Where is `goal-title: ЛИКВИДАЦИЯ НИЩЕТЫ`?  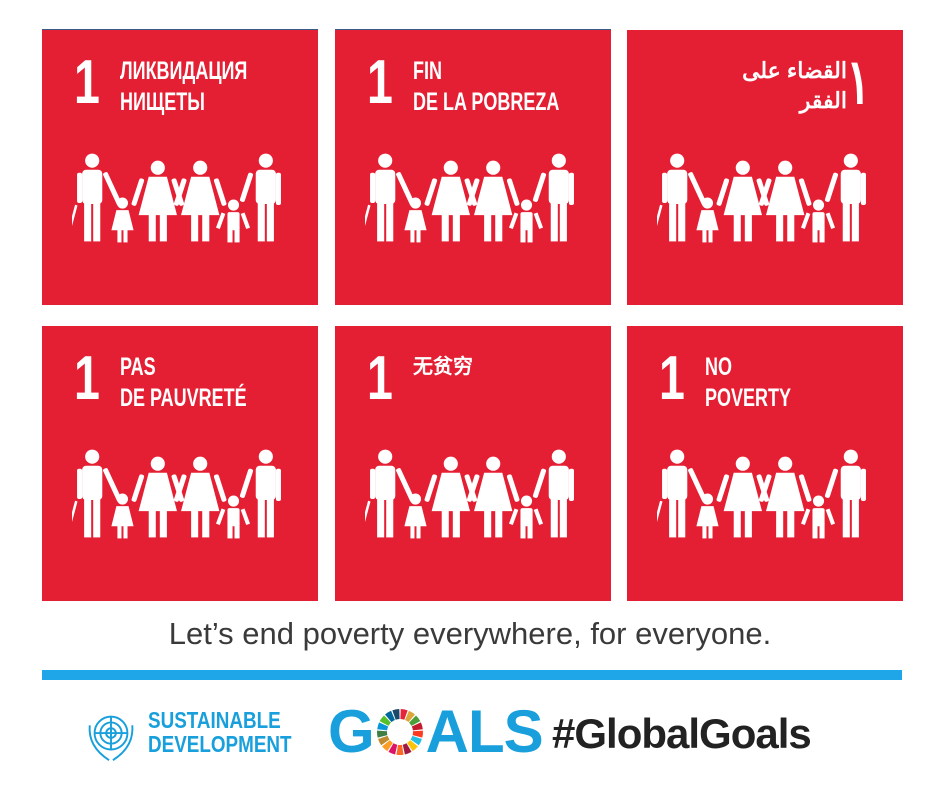
goal-title: ЛИКВИДАЦИЯ НИЩЕТЫ is located at coordinates (184, 86).